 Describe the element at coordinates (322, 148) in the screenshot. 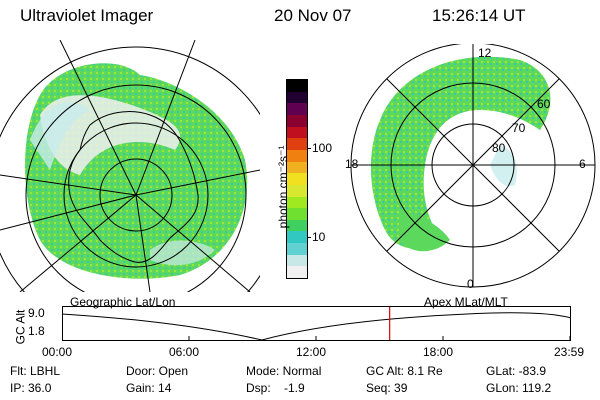

I see `colorbar-tick-100: 100` at that location.